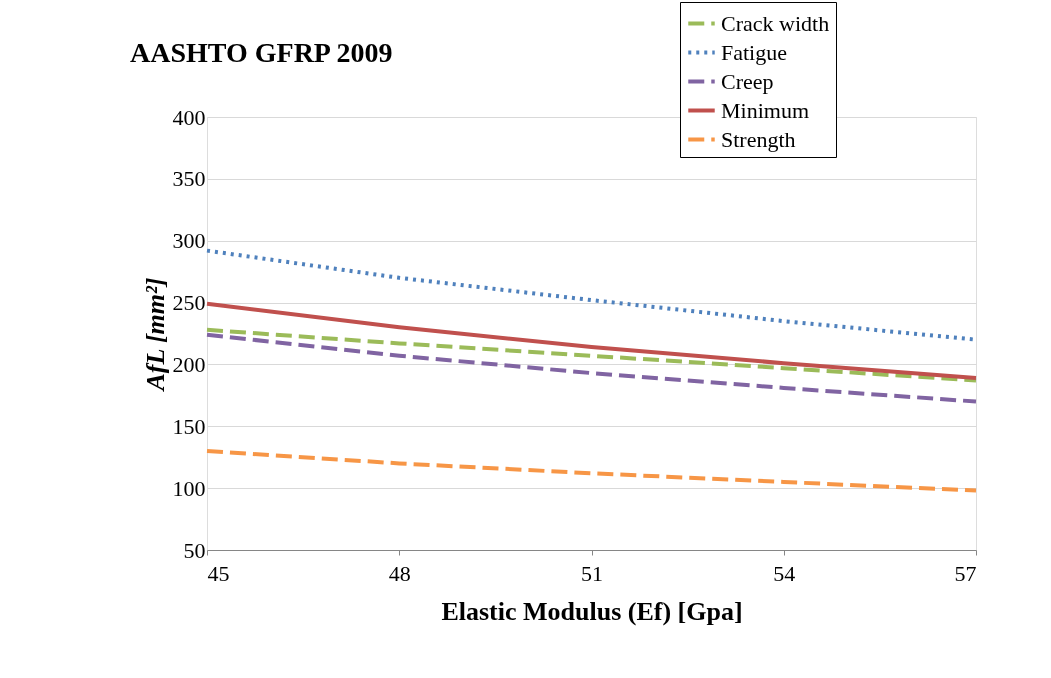 The width and height of the screenshot is (1051, 678). I want to click on legend-label: Strength, so click(758, 139).